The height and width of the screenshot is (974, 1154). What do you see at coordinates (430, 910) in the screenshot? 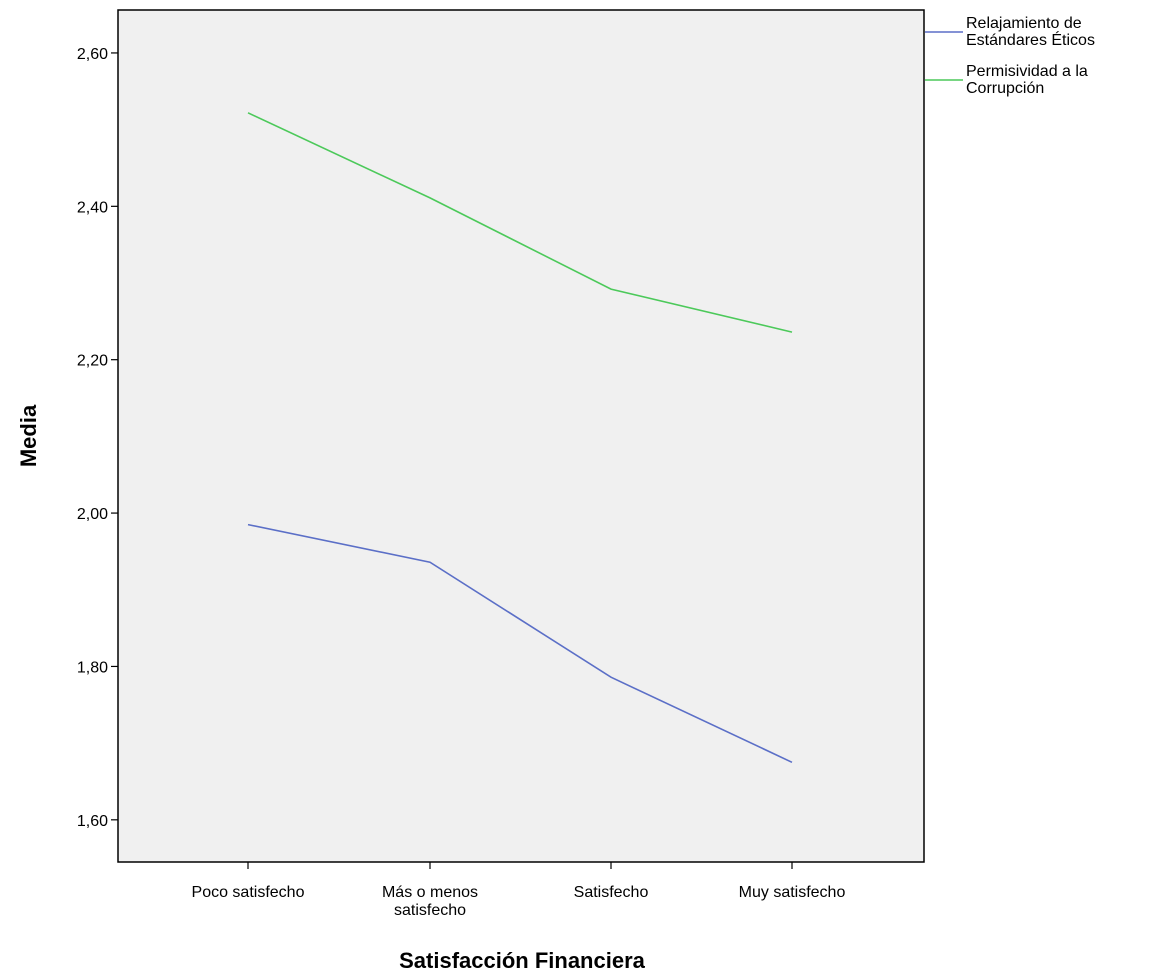
I see `x-tick-label: satisfecho` at bounding box center [430, 910].